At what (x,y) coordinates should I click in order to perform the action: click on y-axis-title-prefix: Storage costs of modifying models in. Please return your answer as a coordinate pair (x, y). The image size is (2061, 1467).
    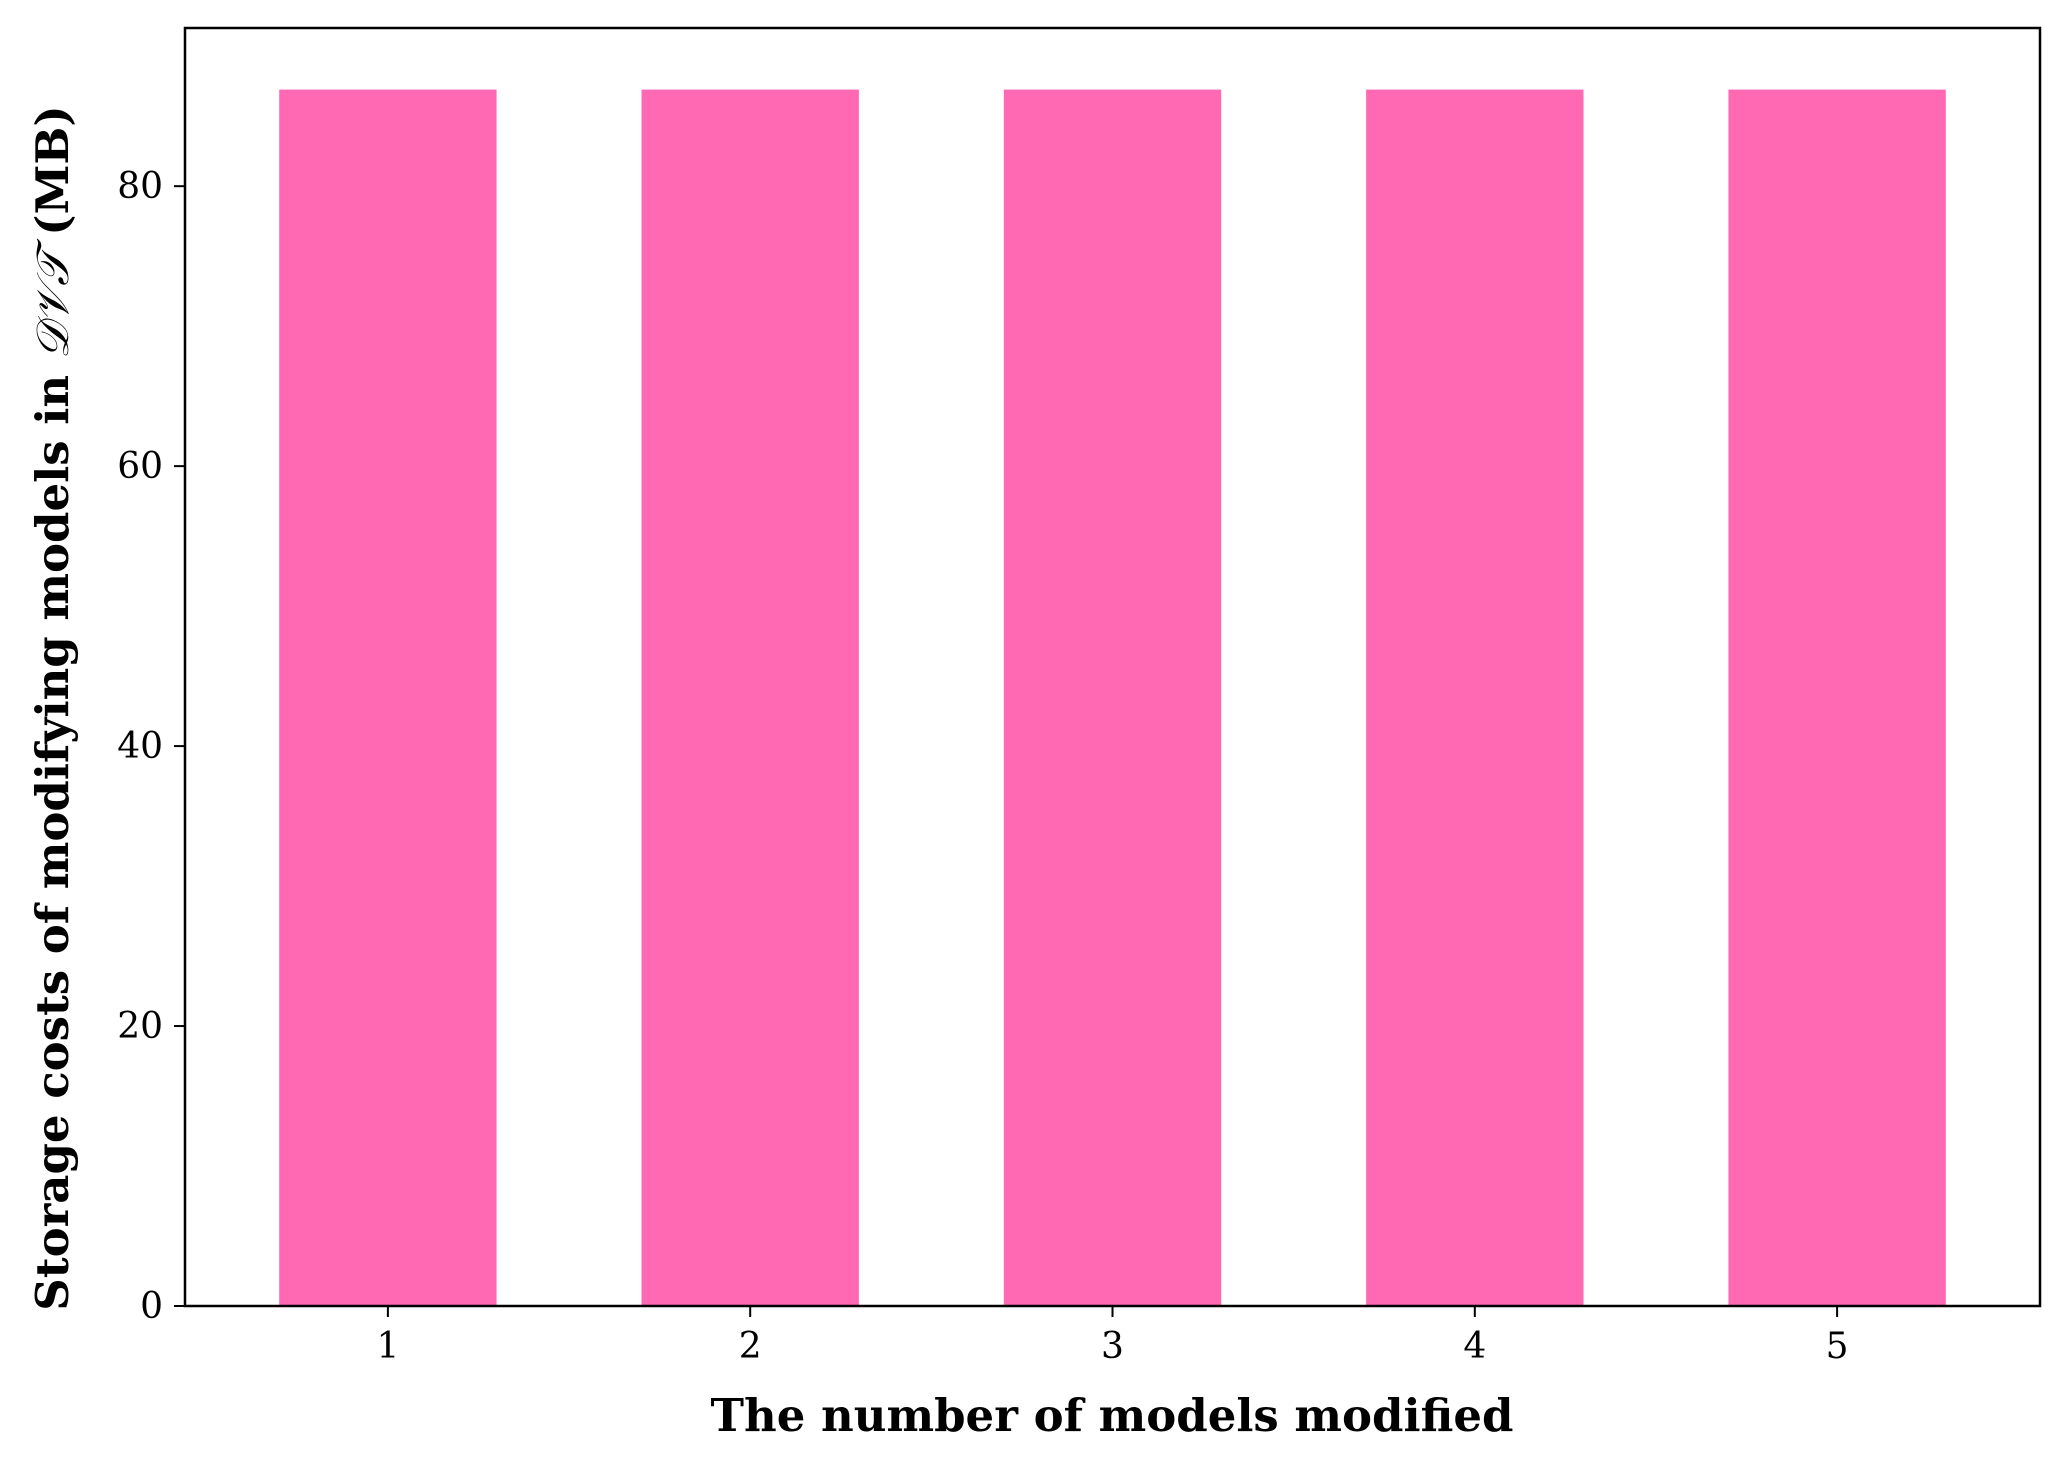
    Looking at the image, I should click on (52, 834).